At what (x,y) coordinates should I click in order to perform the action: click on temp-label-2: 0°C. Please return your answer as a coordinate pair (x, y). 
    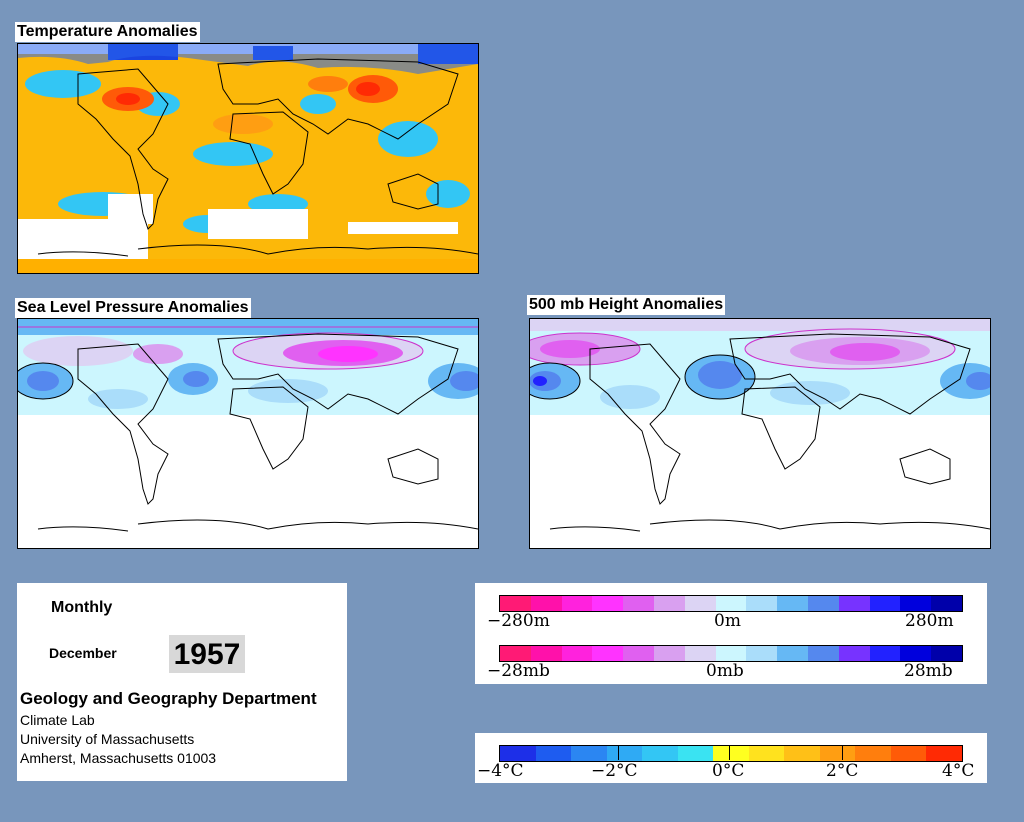
    Looking at the image, I should click on (728, 771).